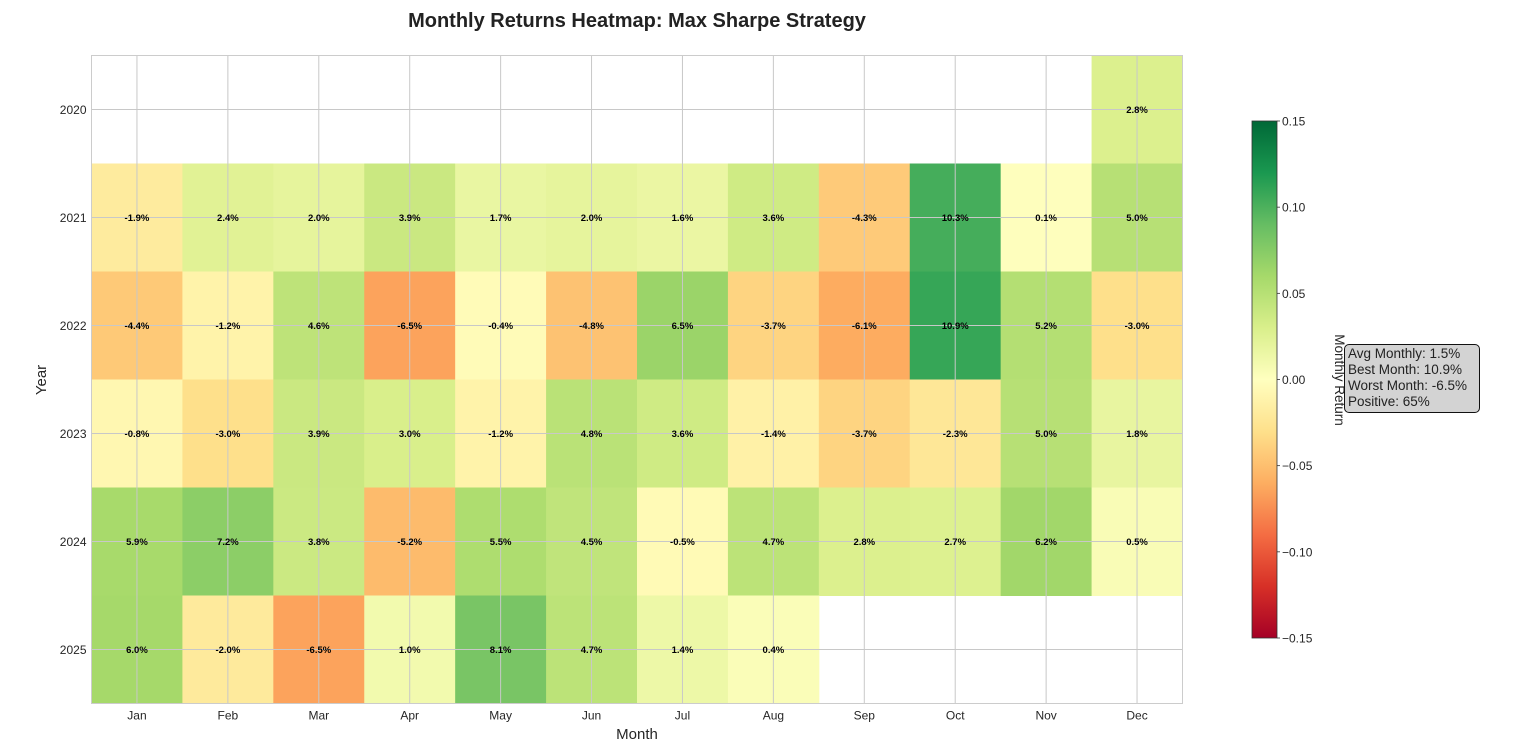 The image size is (1536, 754). What do you see at coordinates (591, 326) in the screenshot?
I see `cell-value-label: -4.8%` at bounding box center [591, 326].